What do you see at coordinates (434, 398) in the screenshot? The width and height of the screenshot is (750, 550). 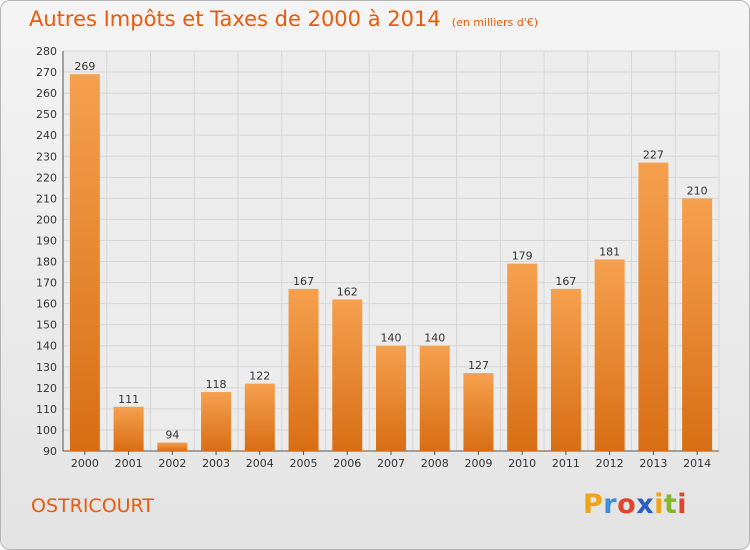 I see `bar-2008` at bounding box center [434, 398].